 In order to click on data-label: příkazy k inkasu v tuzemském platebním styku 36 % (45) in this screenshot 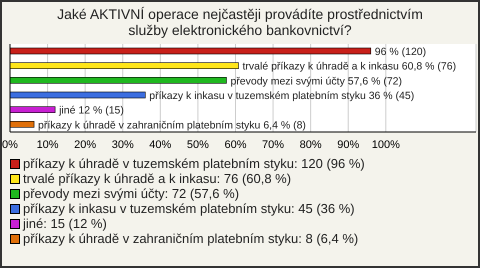, I will do `click(281, 96)`.